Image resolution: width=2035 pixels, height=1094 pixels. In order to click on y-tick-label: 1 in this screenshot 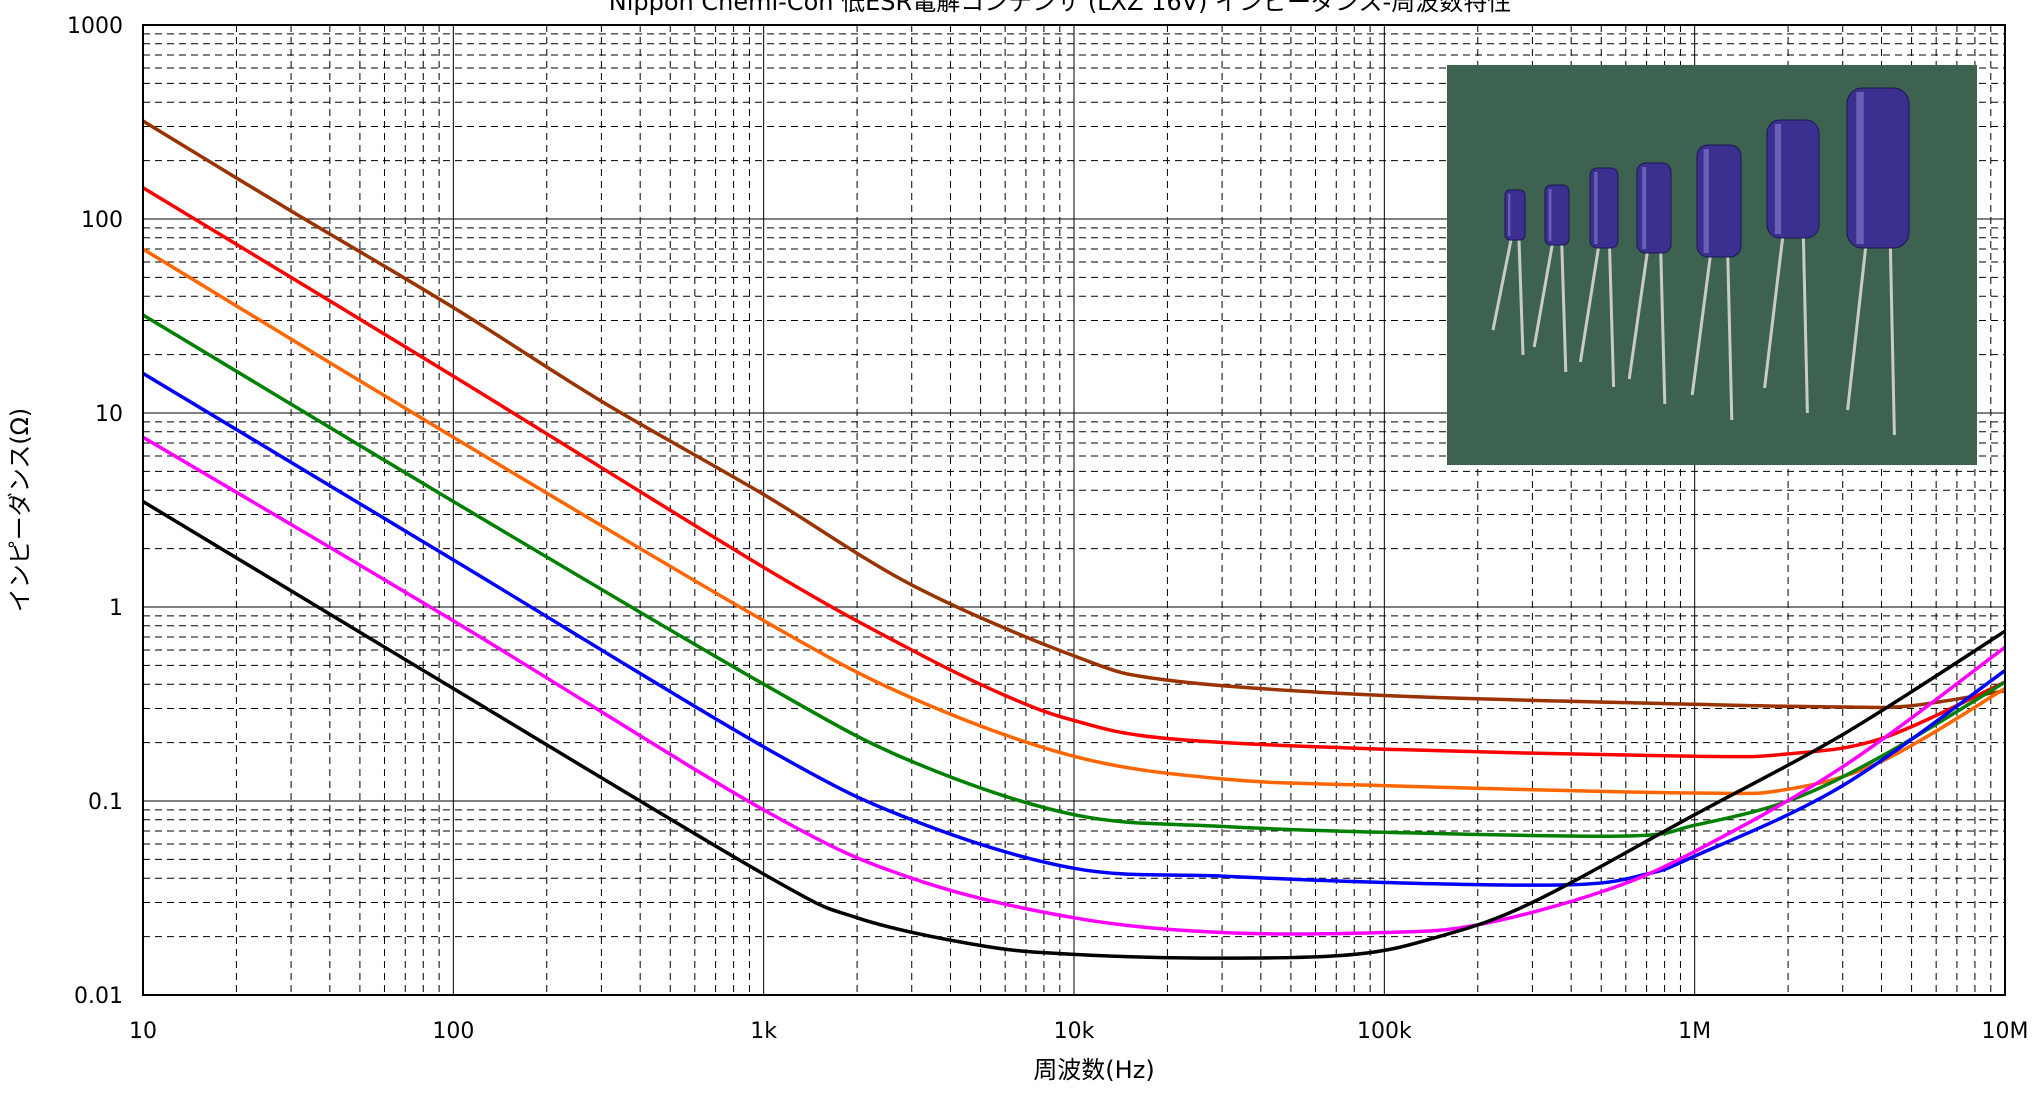, I will do `click(116, 608)`.